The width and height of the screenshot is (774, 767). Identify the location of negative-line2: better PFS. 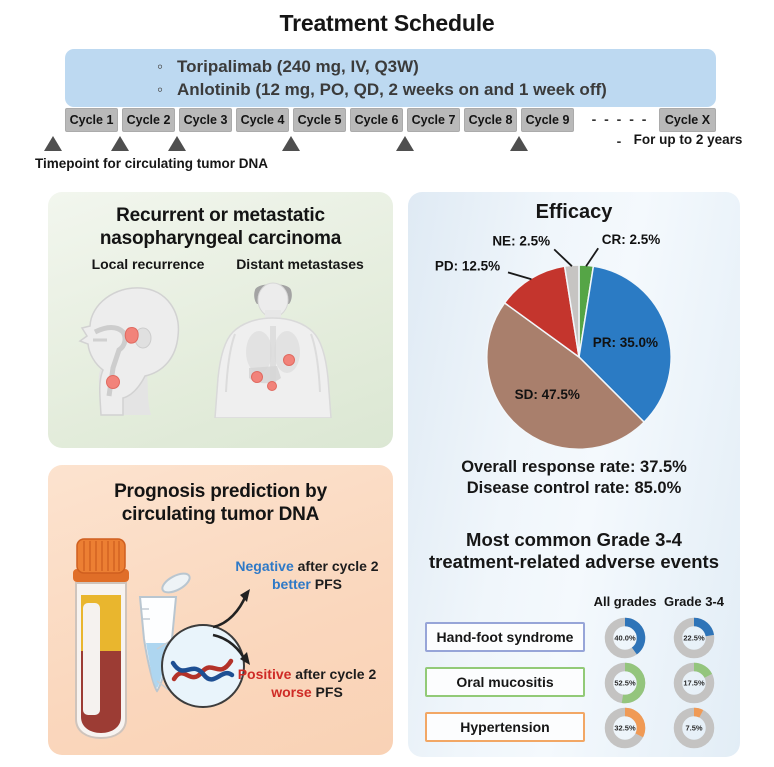
(307, 584).